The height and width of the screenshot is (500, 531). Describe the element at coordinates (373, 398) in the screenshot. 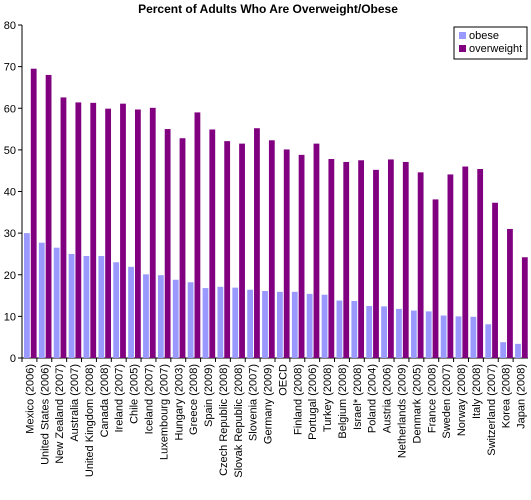

I see `category-label: Poland (2004)` at that location.